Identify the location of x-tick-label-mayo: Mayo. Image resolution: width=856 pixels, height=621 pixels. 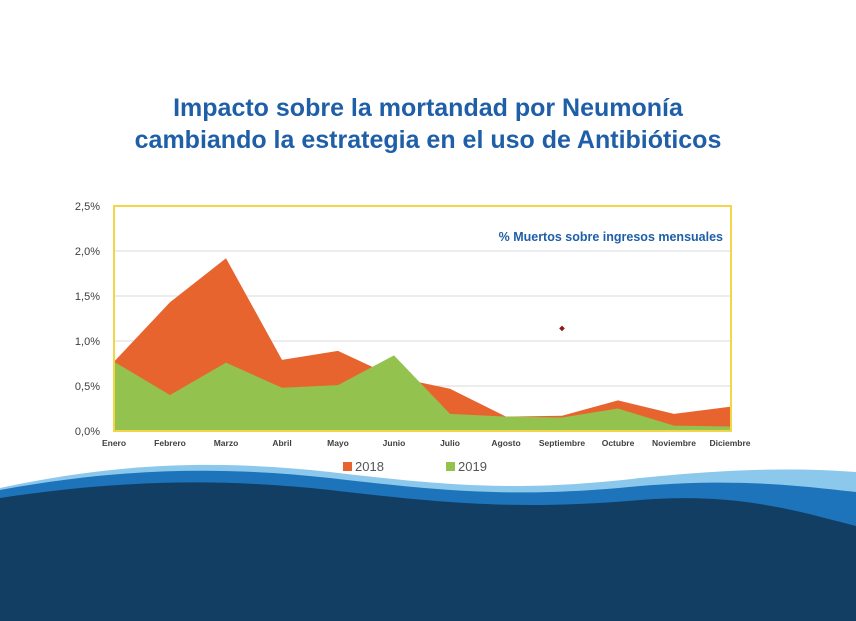
(338, 443).